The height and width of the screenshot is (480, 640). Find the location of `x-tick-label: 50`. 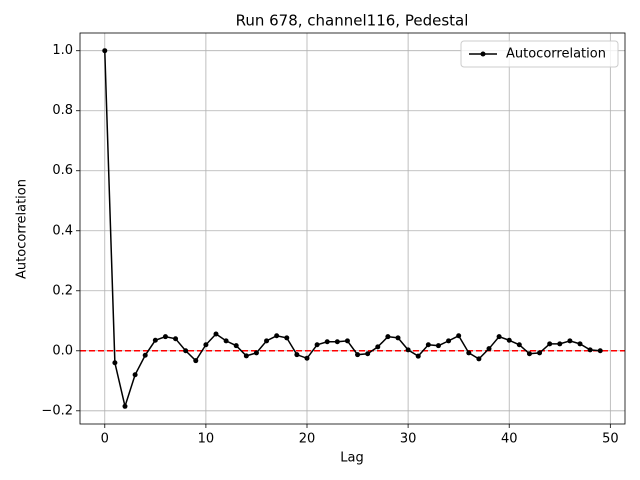

x-tick-label: 50 is located at coordinates (610, 439).